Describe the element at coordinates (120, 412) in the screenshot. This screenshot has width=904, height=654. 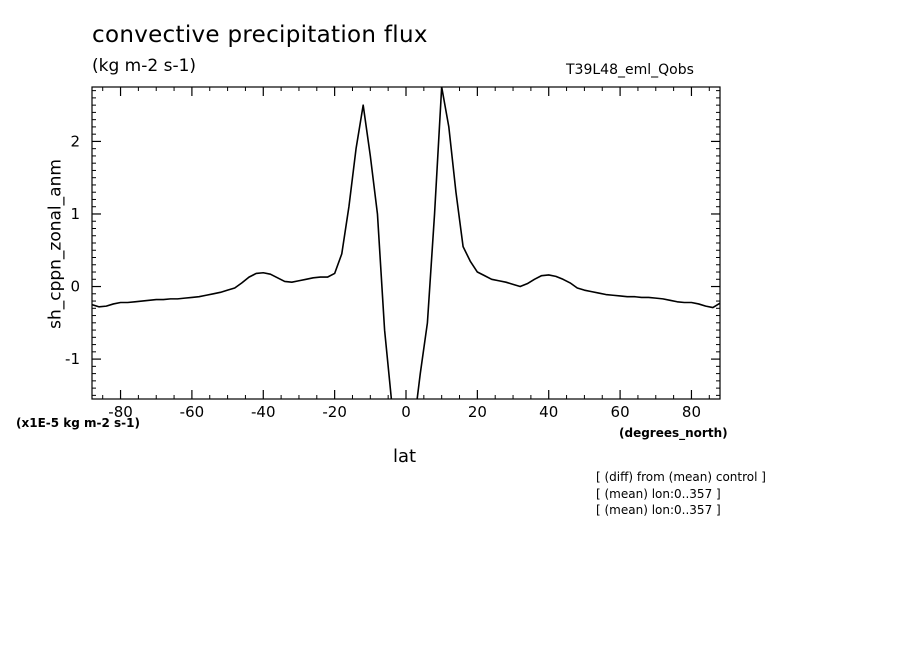
I see `x-tick-label: -80` at that location.